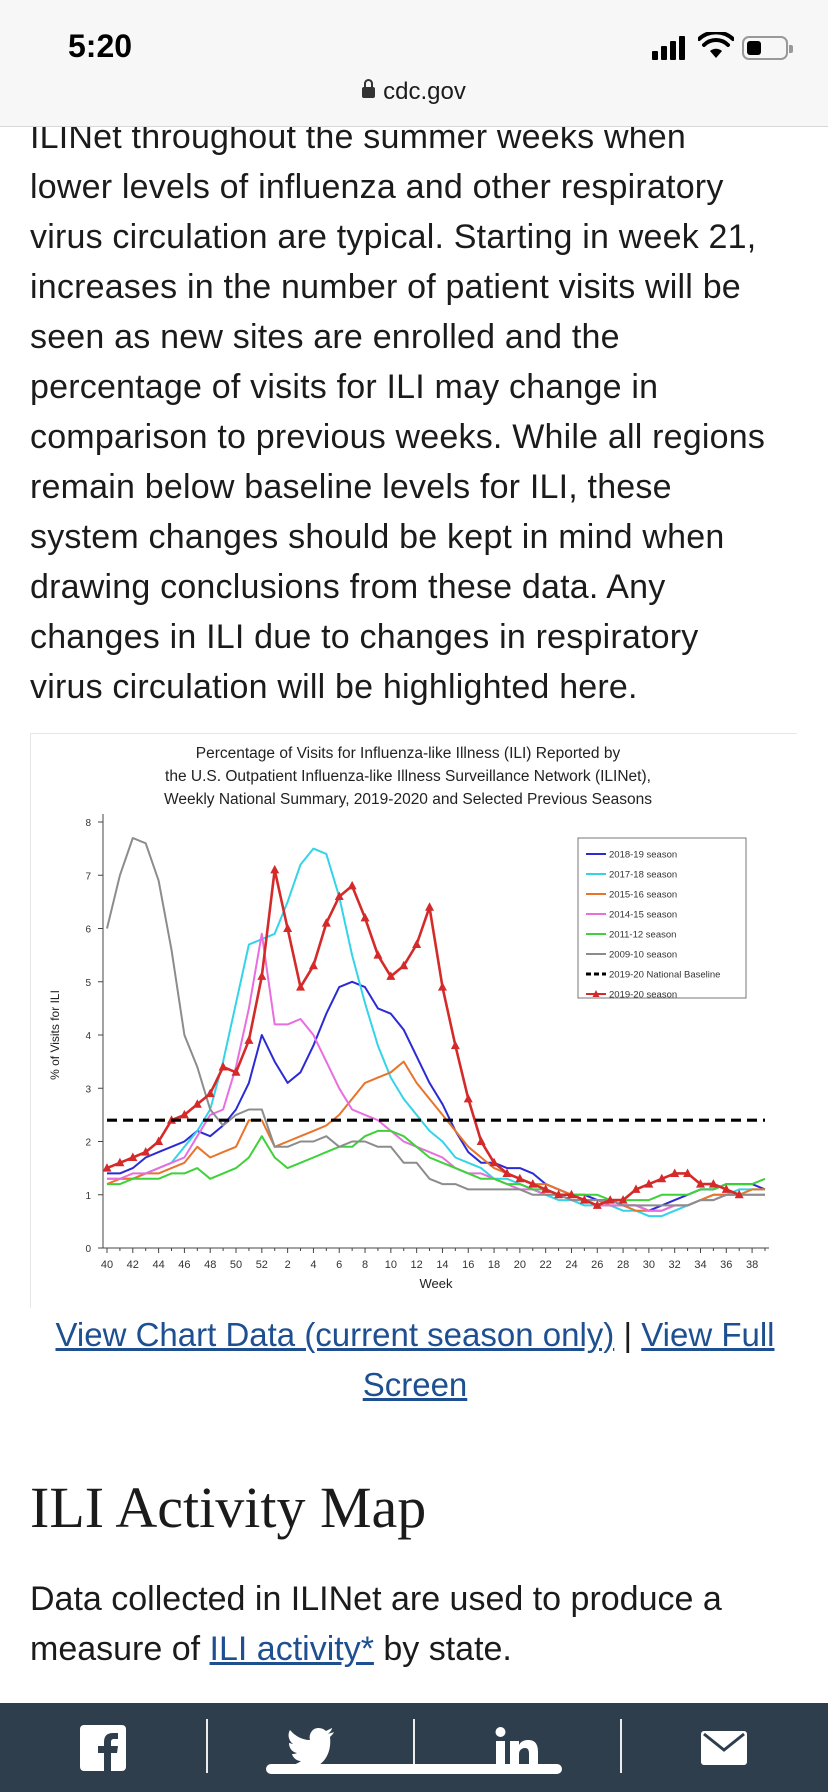 The image size is (828, 1792). Describe the element at coordinates (520, 1265) in the screenshot. I see `x-tick-label: 20` at that location.